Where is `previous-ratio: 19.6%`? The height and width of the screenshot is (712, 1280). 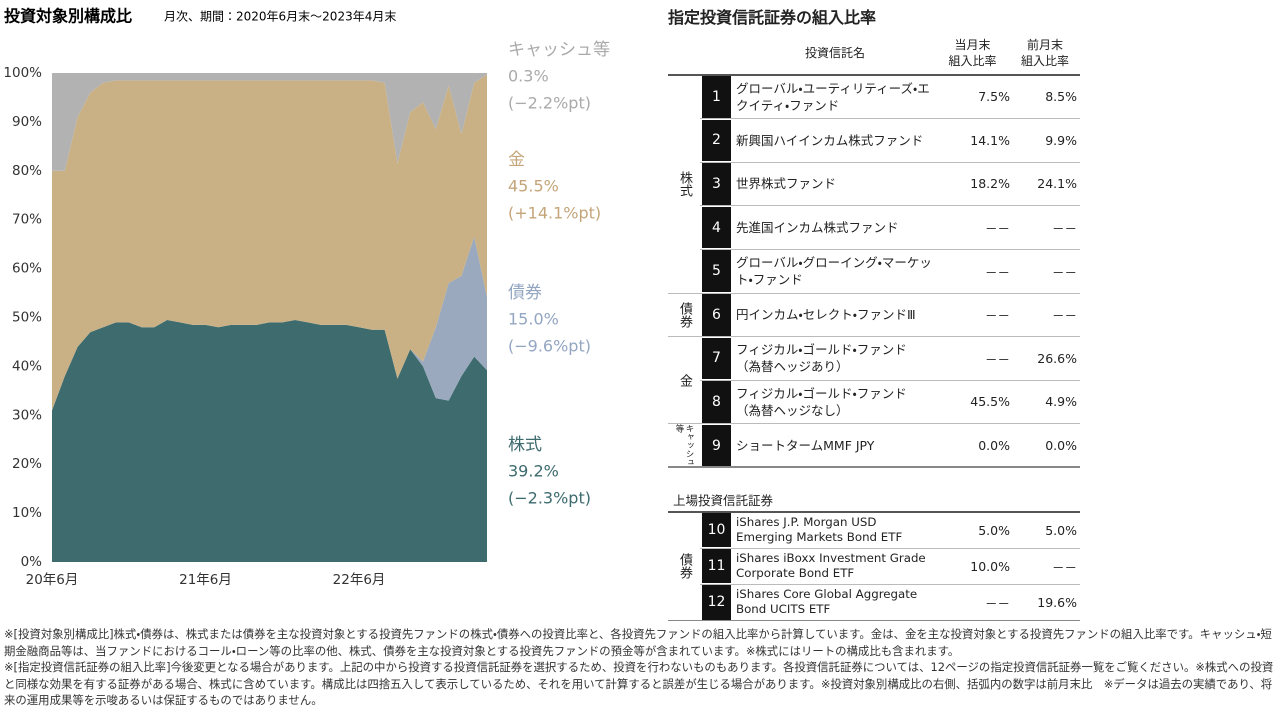
previous-ratio: 19.6% is located at coordinates (1057, 602).